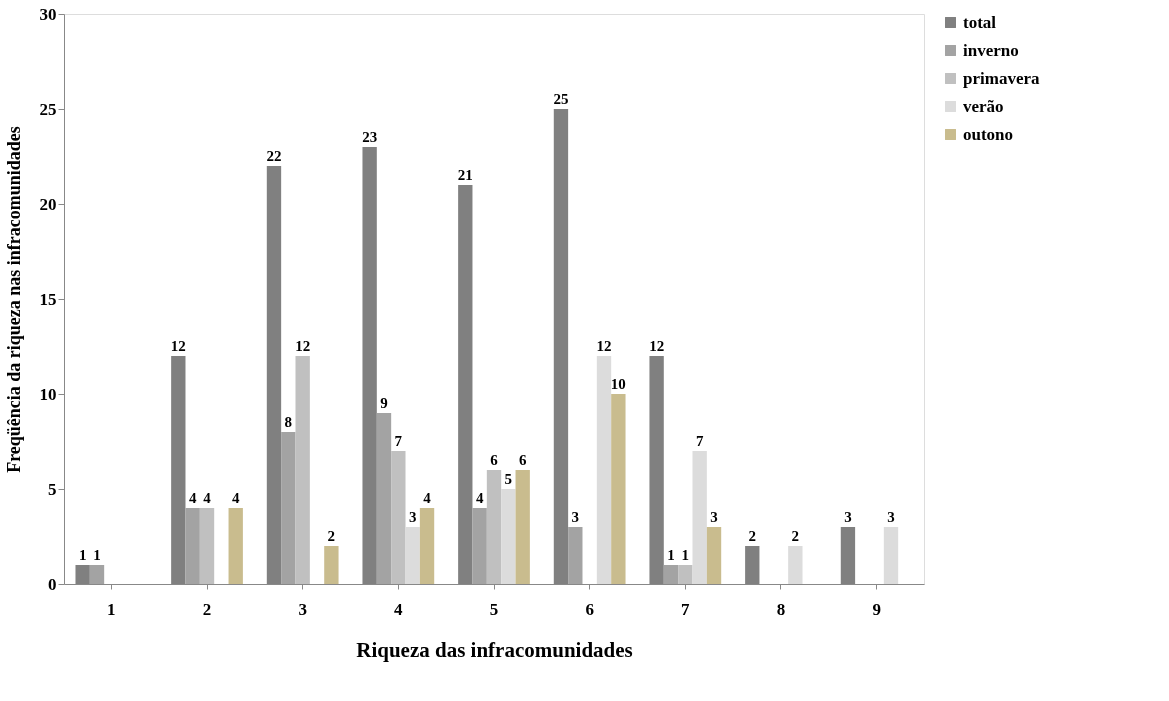 The image size is (1169, 701). I want to click on legend-label: primavera, so click(1001, 78).